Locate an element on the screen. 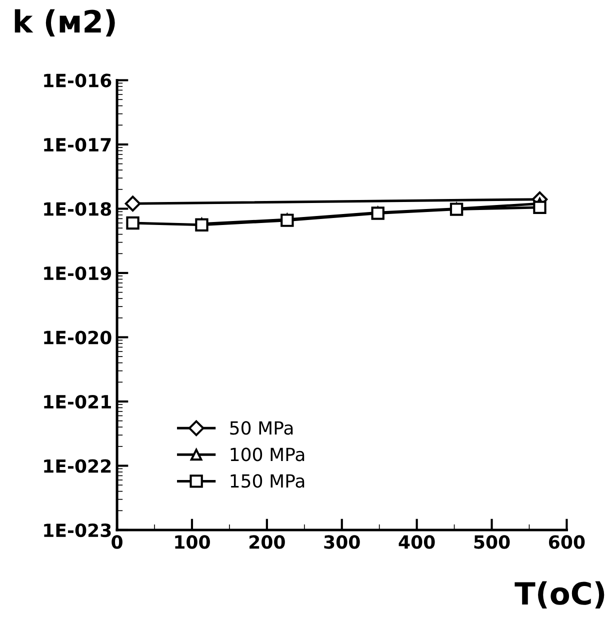 This screenshot has width=616, height=617. y-tick-label: 1E-023 is located at coordinates (77, 530).